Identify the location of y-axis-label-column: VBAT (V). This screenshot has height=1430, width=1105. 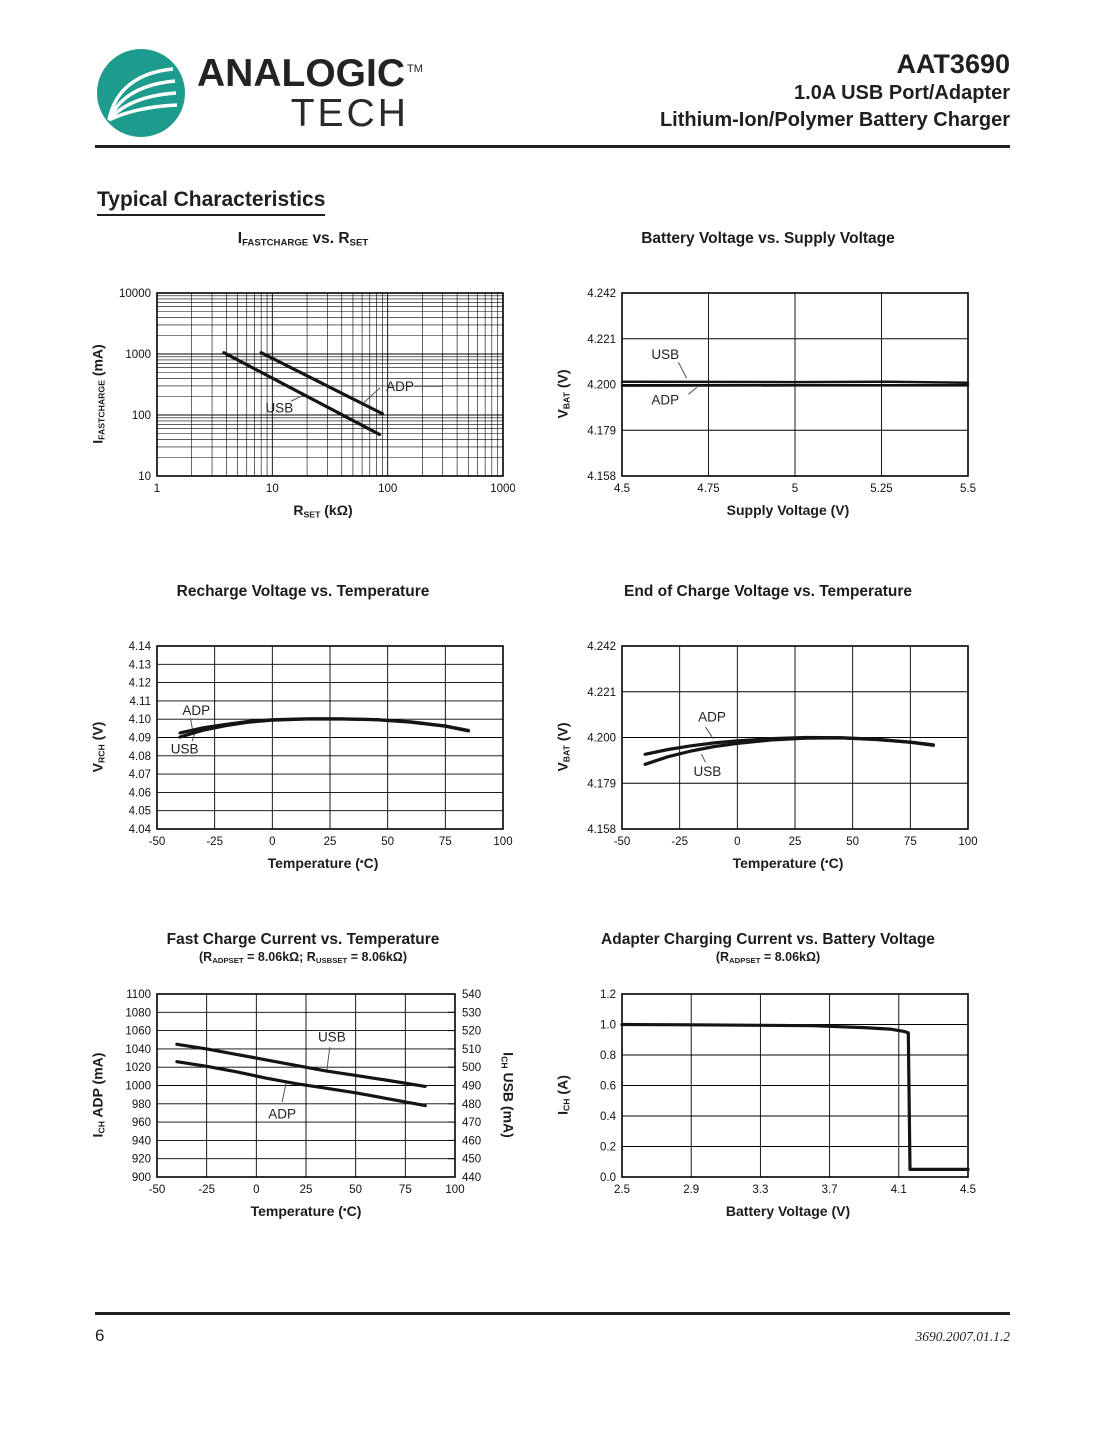
(563, 747).